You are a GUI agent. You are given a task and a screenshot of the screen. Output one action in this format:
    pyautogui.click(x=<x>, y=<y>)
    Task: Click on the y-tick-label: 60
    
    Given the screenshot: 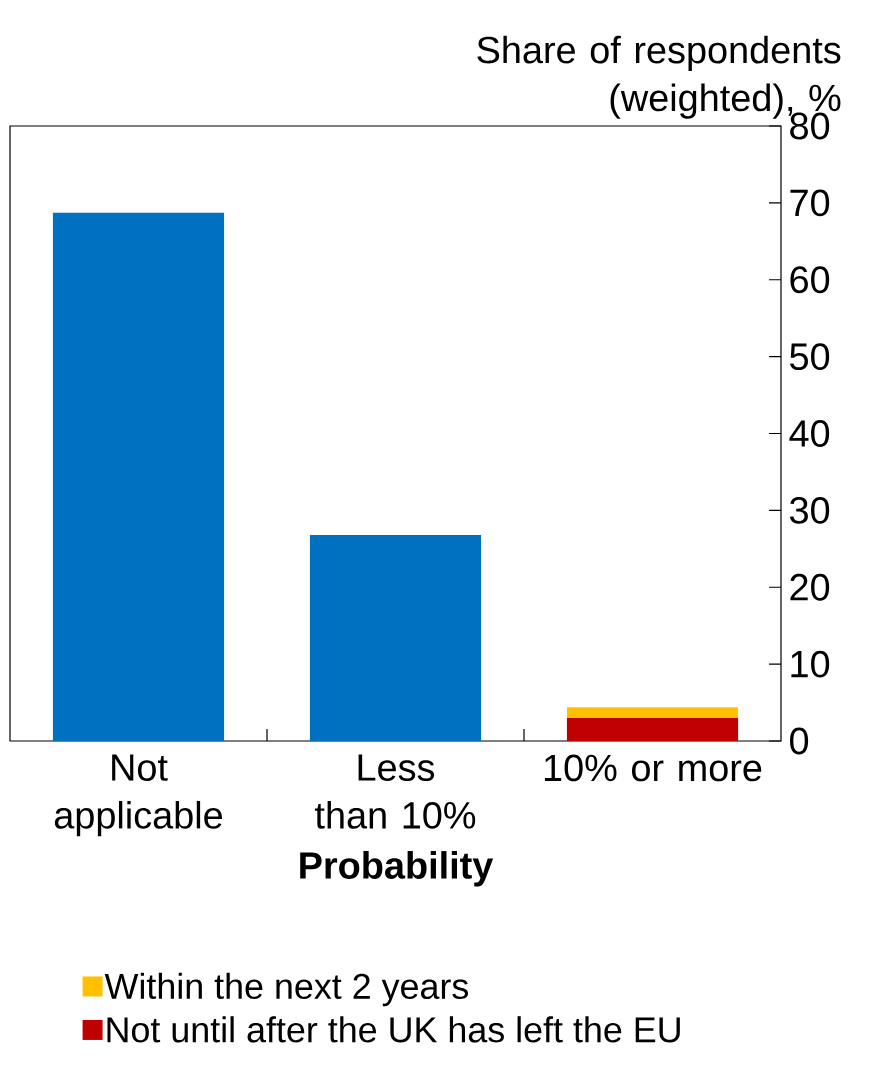 What is the action you would take?
    pyautogui.click(x=810, y=280)
    